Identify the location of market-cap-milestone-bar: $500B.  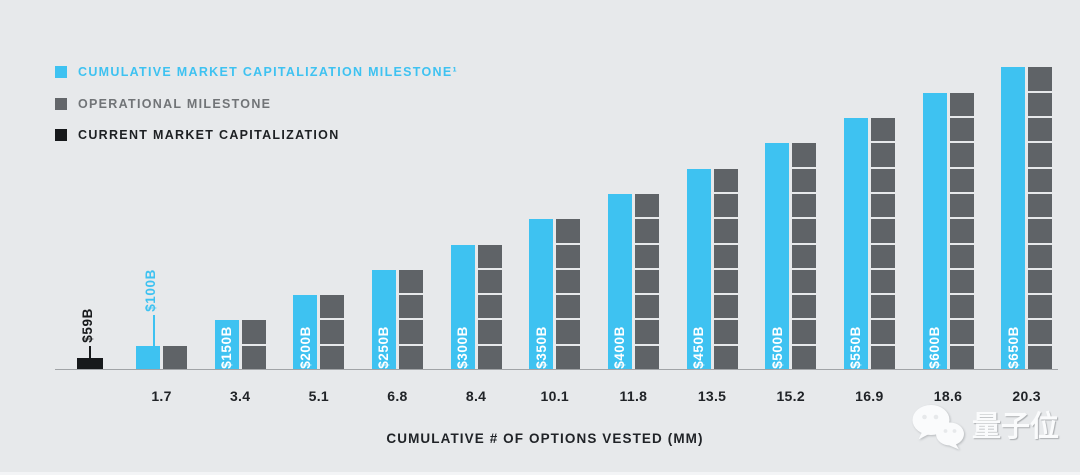
(777, 256).